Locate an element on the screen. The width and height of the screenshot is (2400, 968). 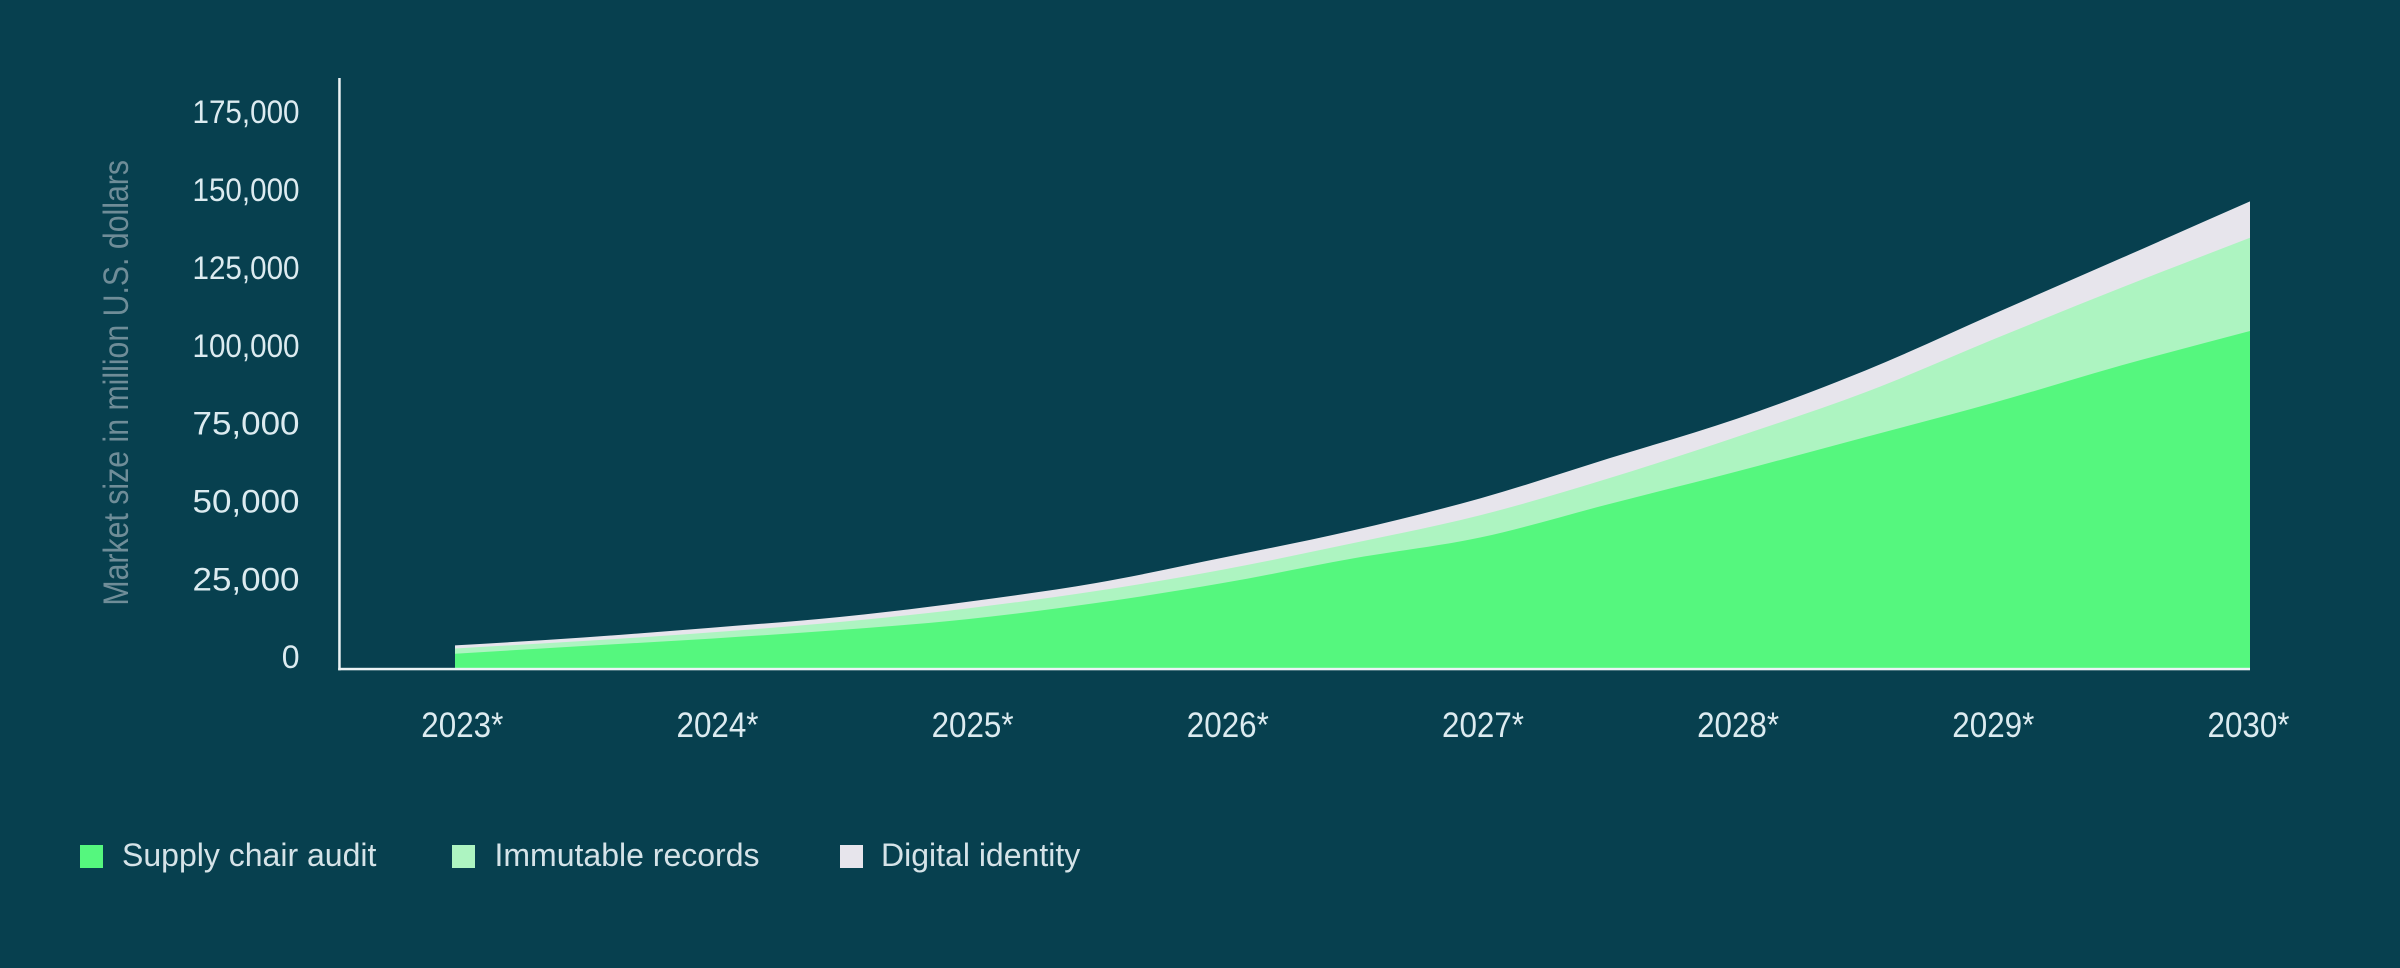
svg-text: 2026* is located at coordinates (1228, 725).